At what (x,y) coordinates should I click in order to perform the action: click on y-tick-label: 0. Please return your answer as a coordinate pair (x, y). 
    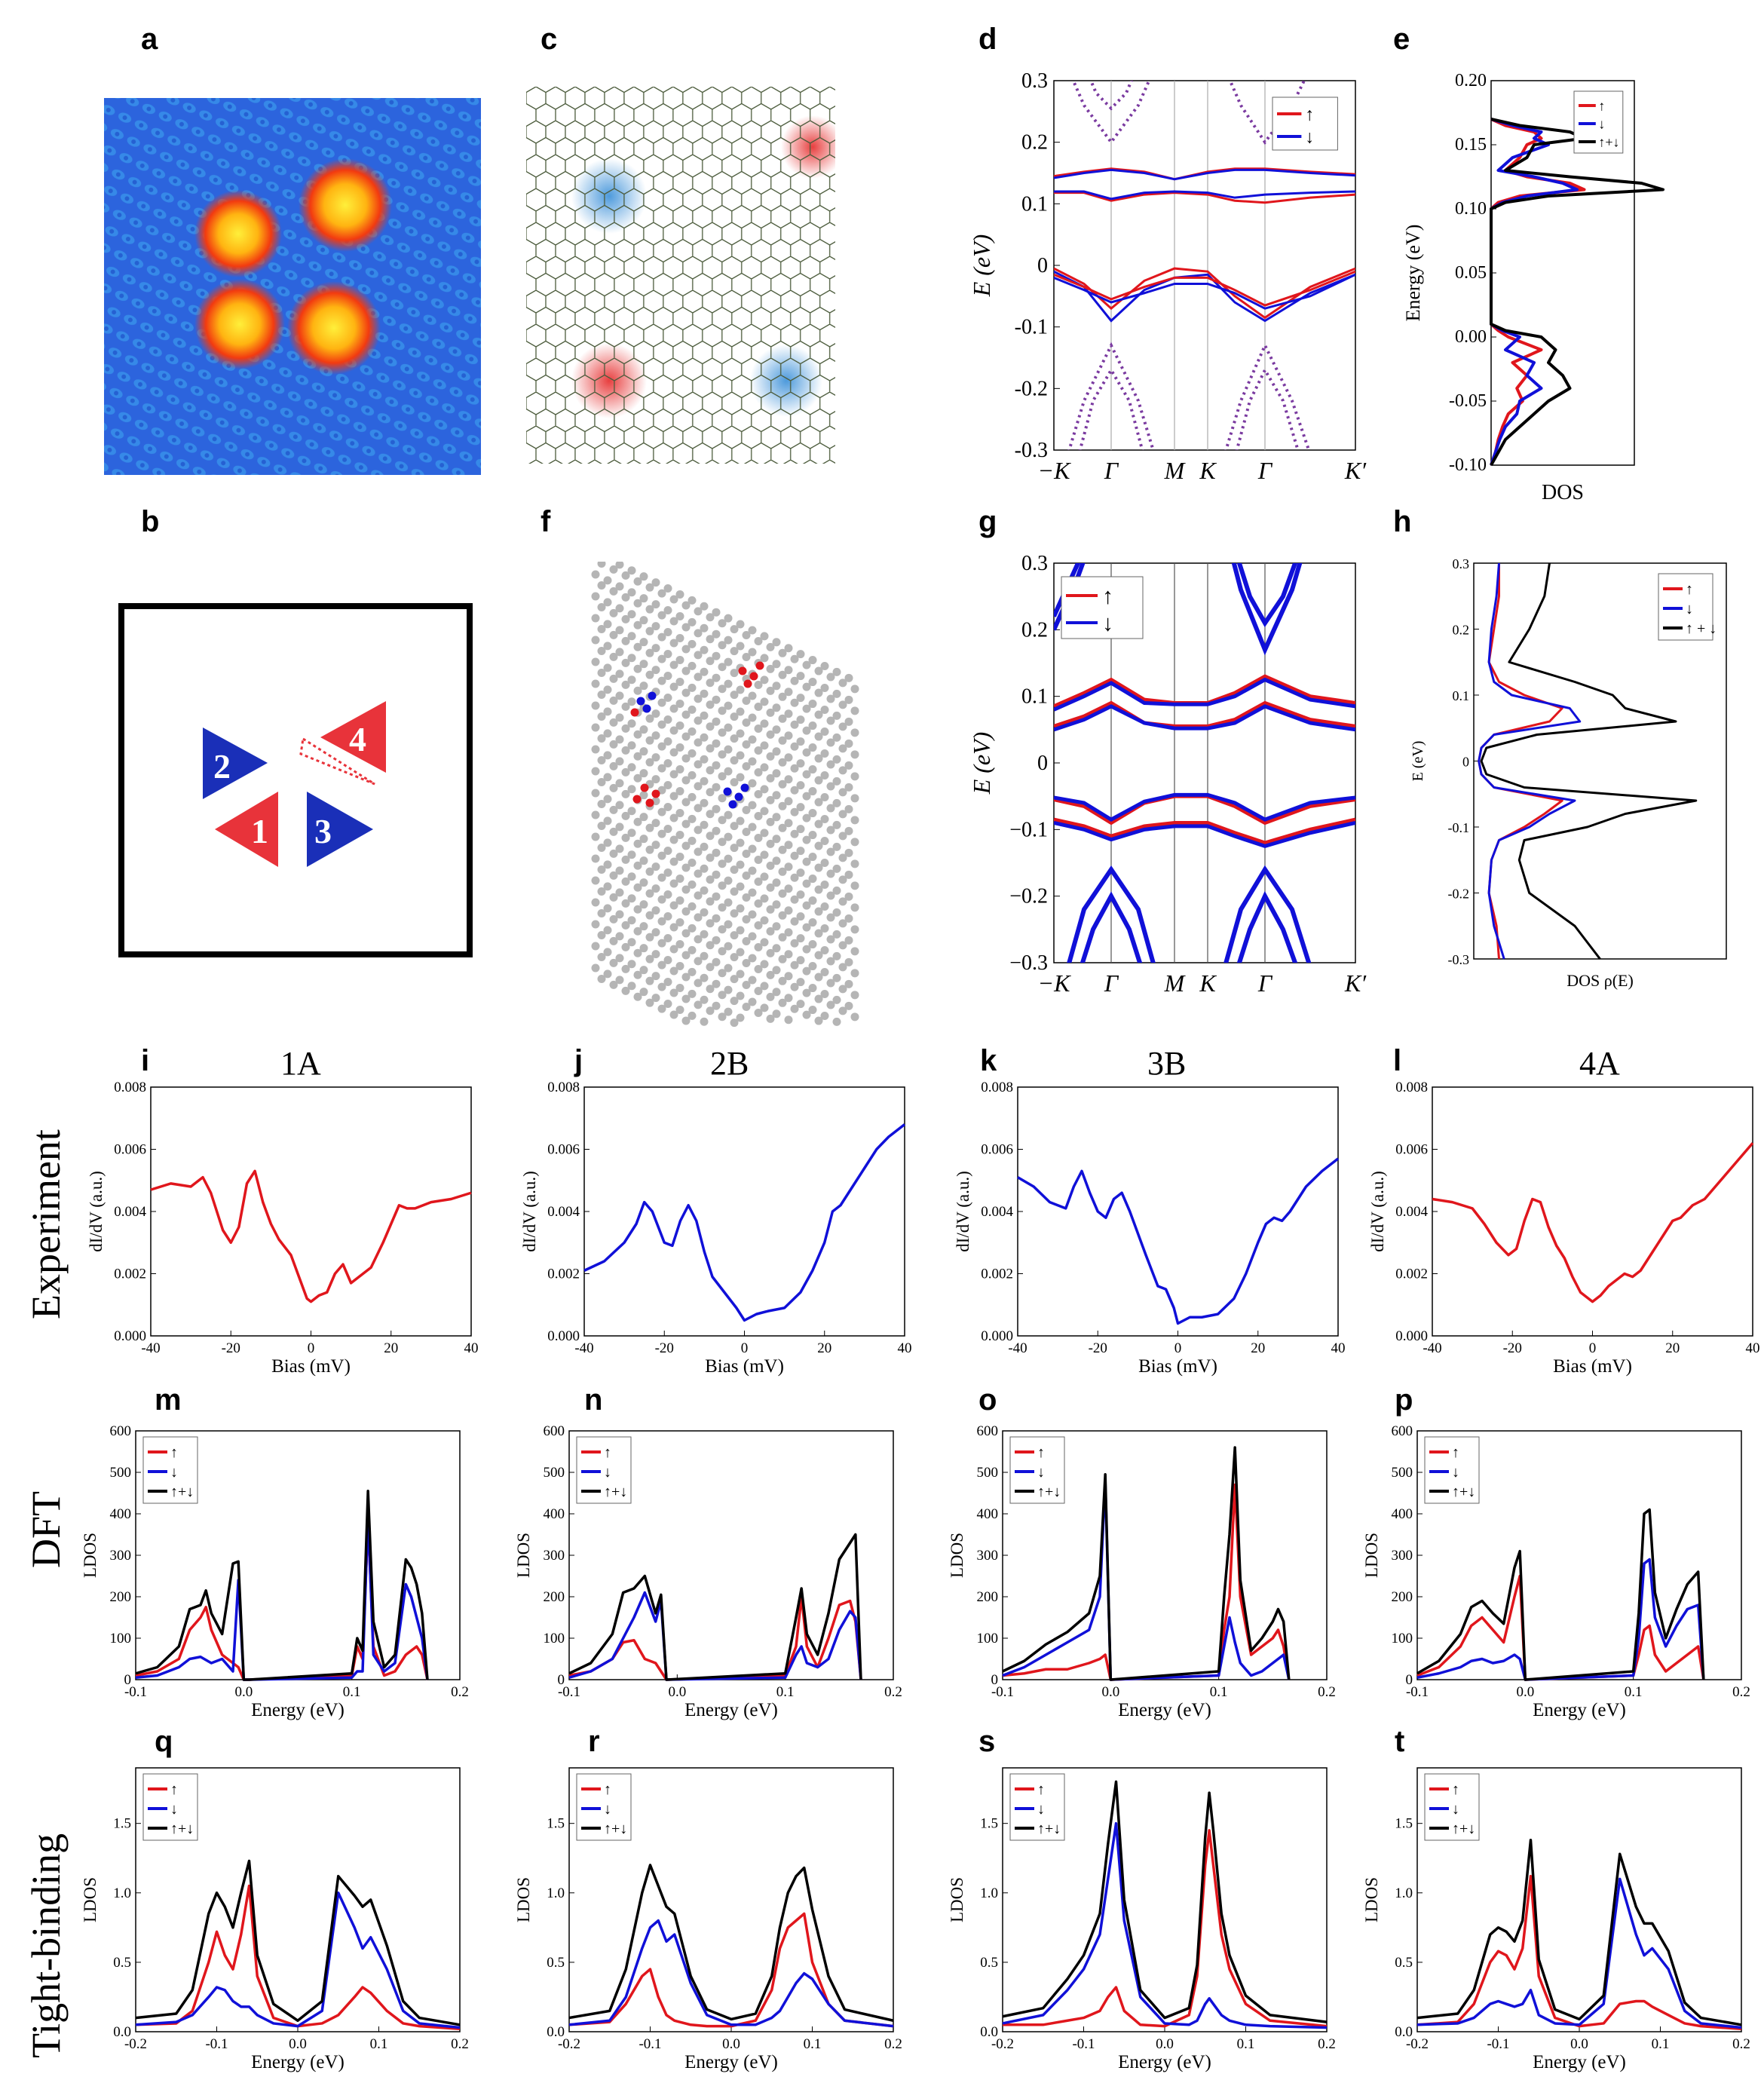
    Looking at the image, I should click on (1409, 1680).